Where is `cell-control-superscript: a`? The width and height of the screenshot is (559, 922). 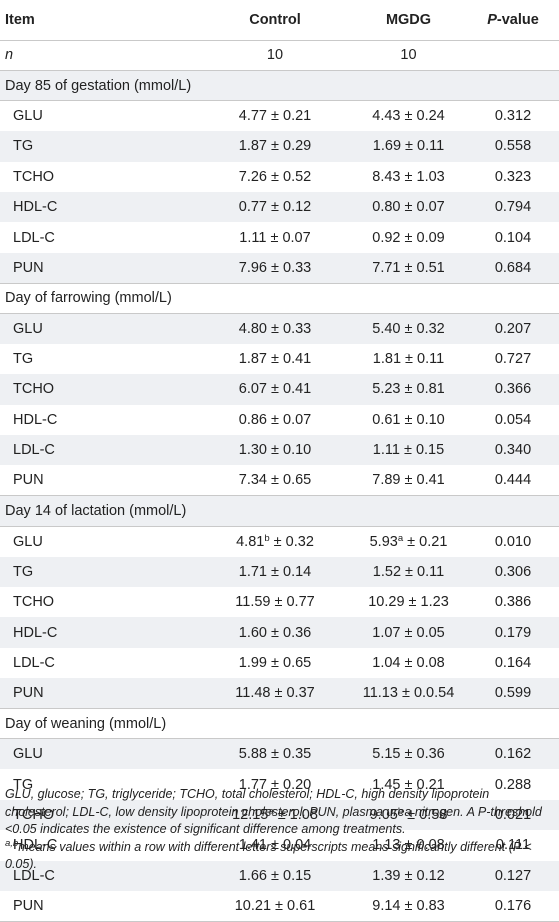 cell-control-superscript: a is located at coordinates (271, 811).